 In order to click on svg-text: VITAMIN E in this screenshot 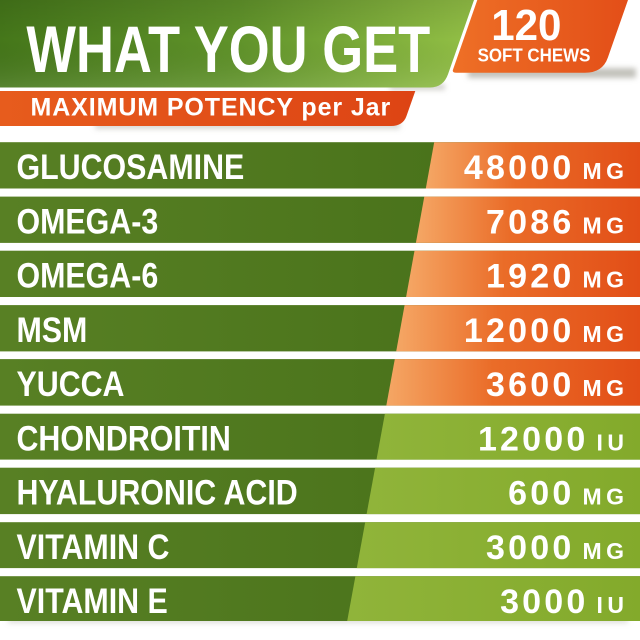, I will do `click(92, 600)`.